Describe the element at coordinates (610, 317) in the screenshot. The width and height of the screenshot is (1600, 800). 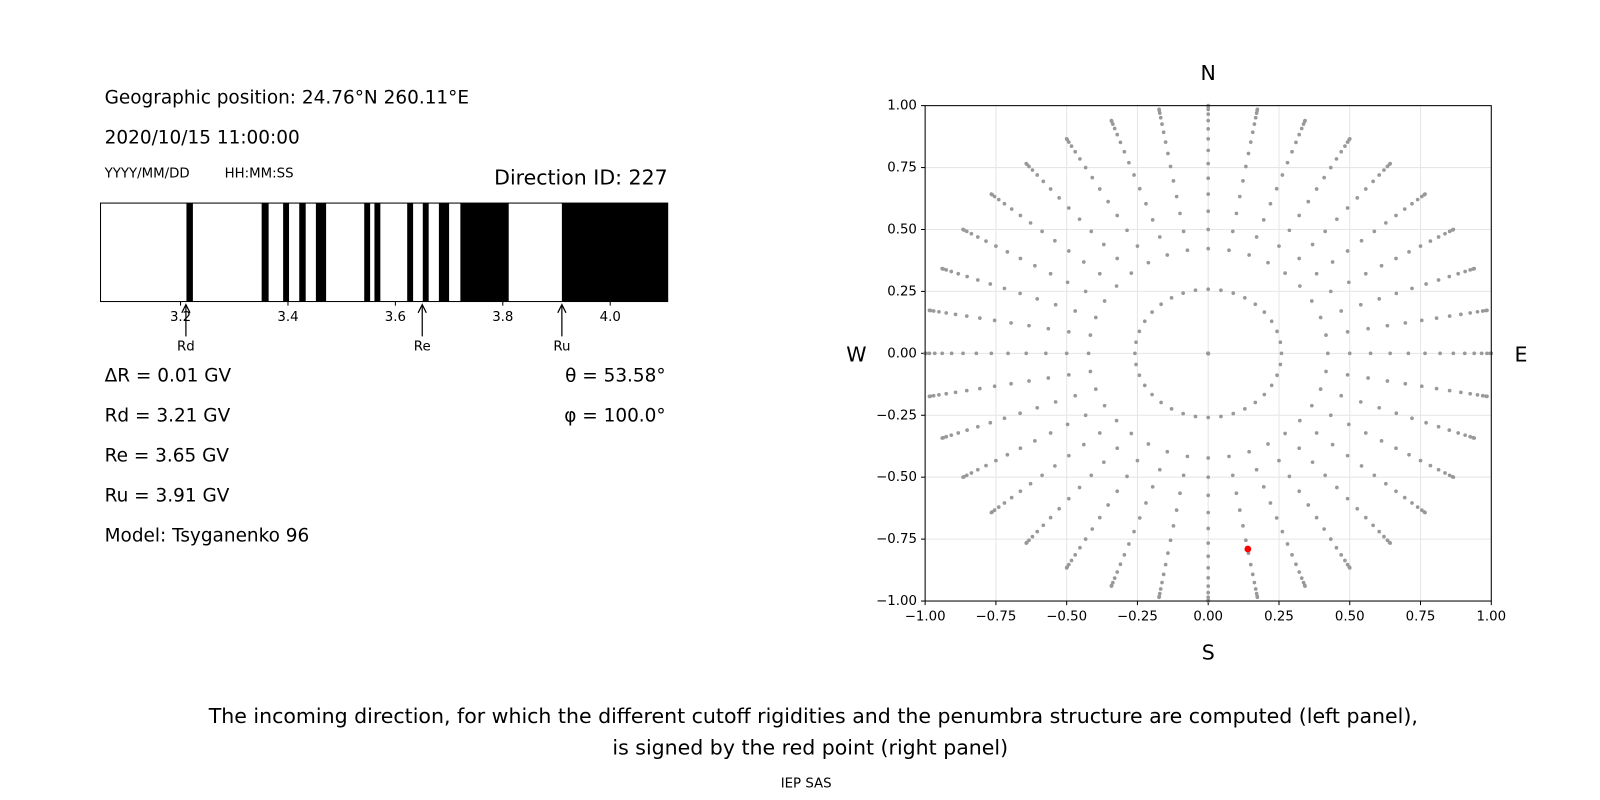
I see `x-tick-label: 4.0` at that location.